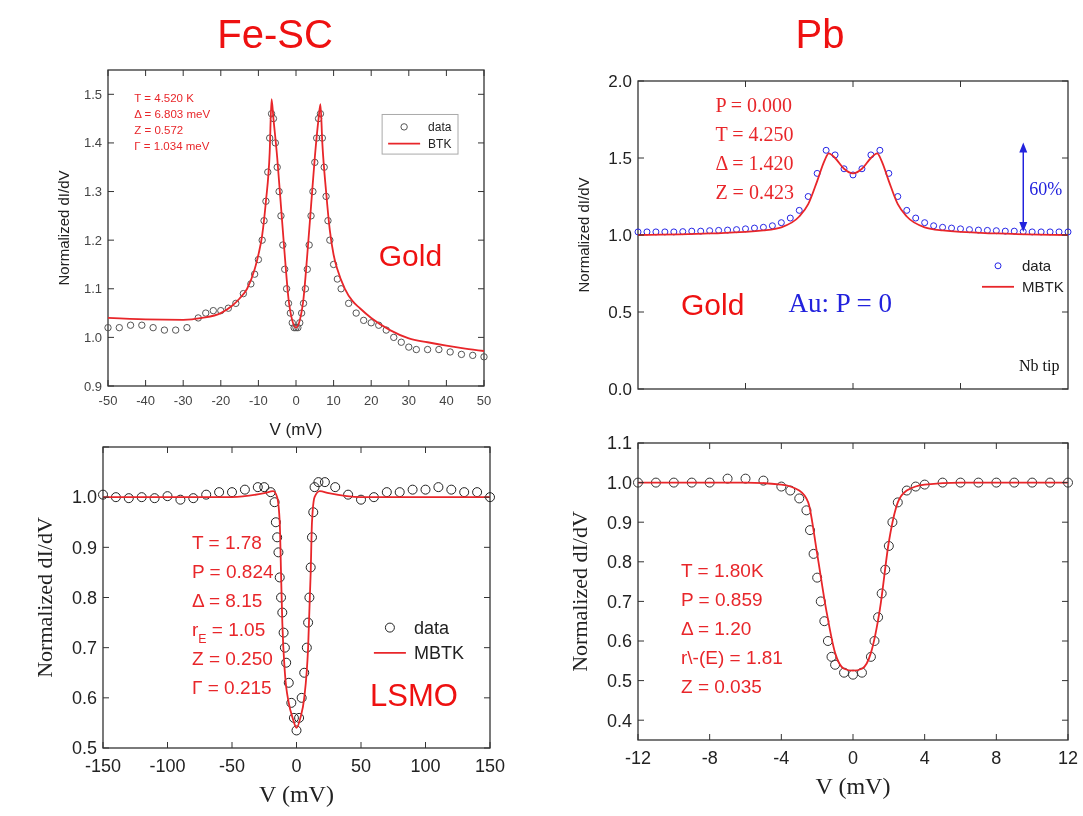 The height and width of the screenshot is (816, 1083). What do you see at coordinates (620, 81) in the screenshot?
I see `y-tick-label: 2.0` at bounding box center [620, 81].